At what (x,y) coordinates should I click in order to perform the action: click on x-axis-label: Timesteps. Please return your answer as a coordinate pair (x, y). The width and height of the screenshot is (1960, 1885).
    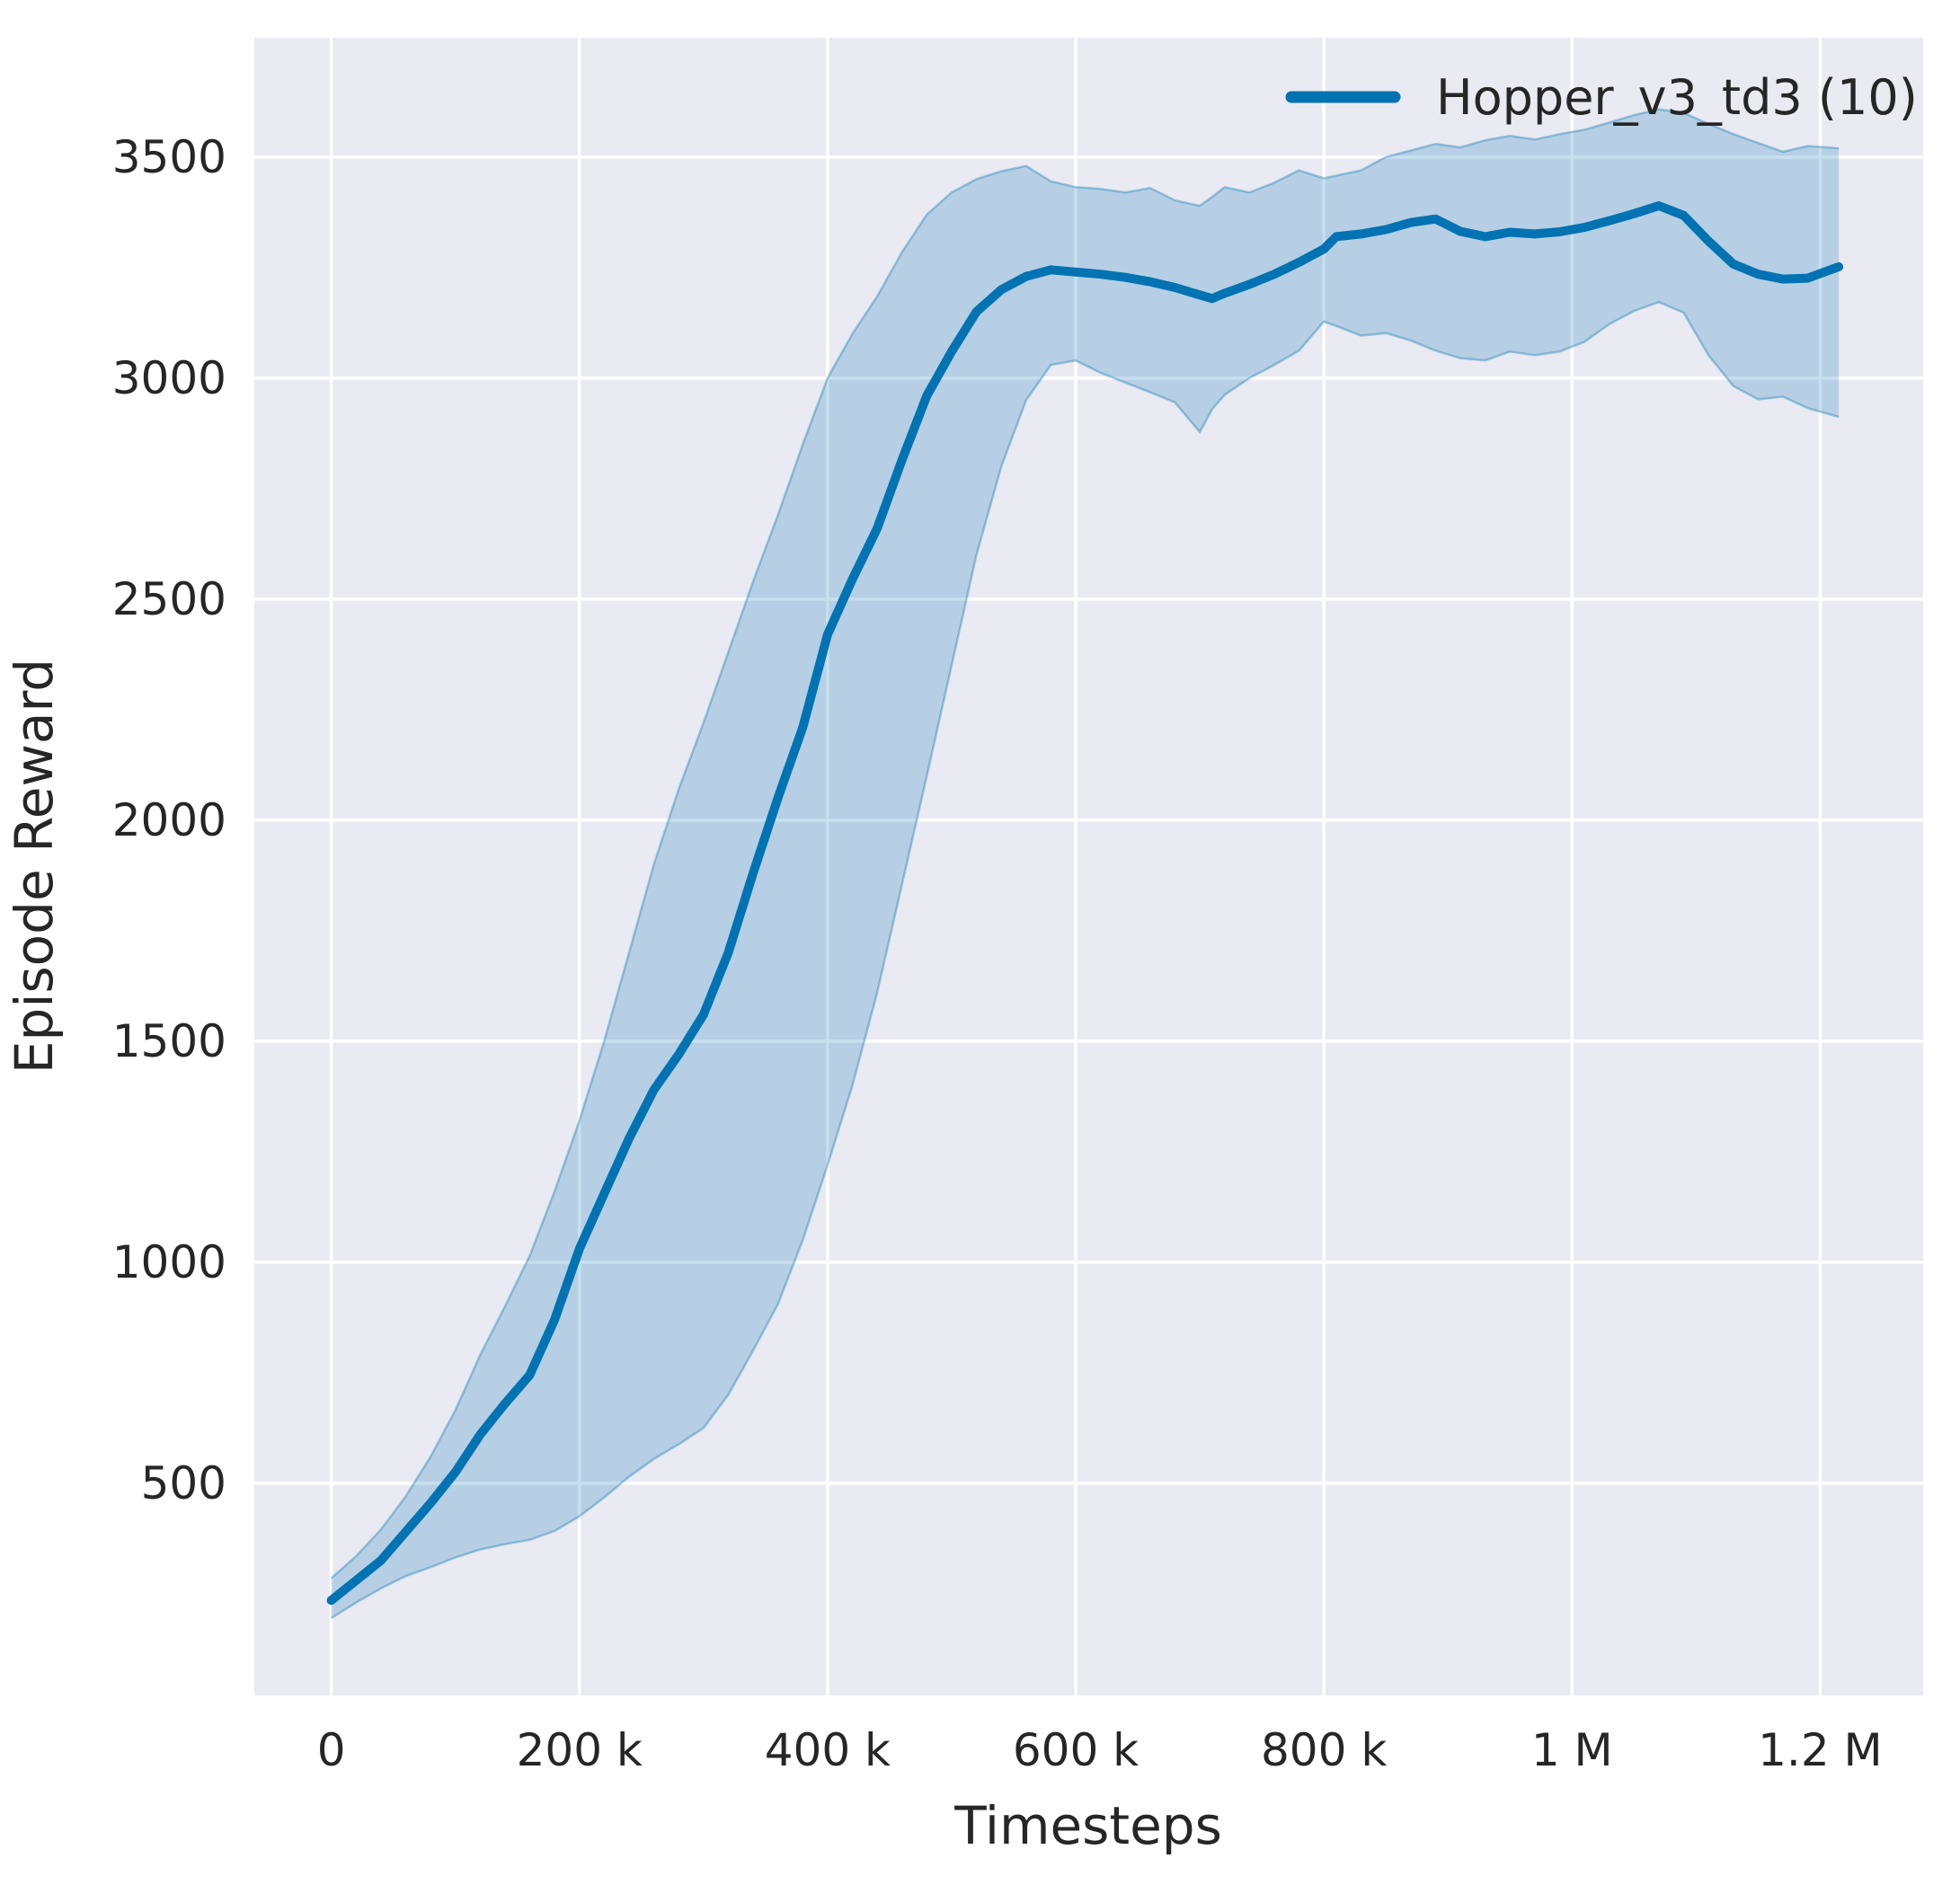
    Looking at the image, I should click on (1088, 1825).